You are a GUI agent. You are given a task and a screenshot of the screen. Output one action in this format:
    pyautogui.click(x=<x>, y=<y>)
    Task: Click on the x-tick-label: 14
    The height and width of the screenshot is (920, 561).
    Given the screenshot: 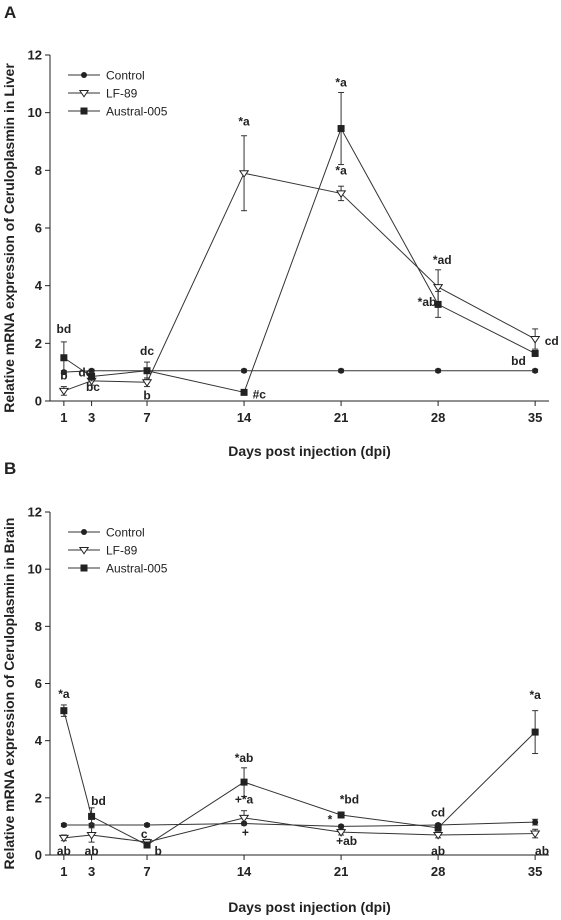 What is the action you would take?
    pyautogui.click(x=244, y=871)
    